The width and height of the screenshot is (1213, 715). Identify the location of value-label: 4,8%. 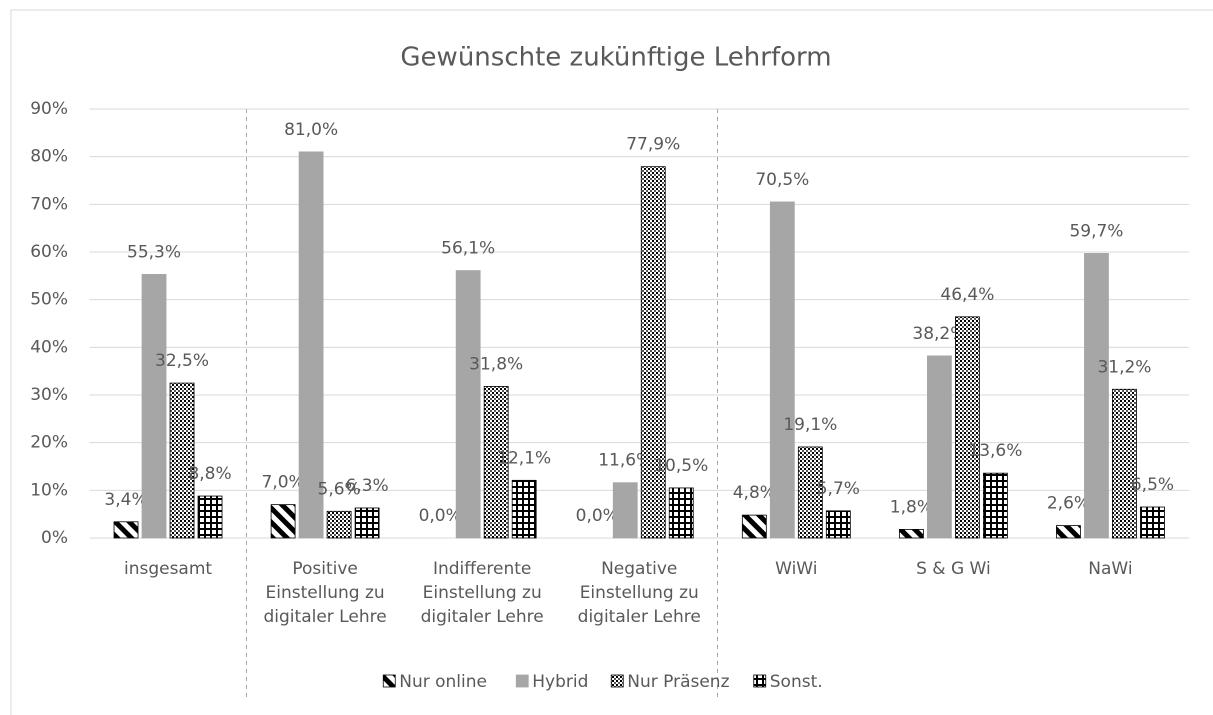
(754, 493).